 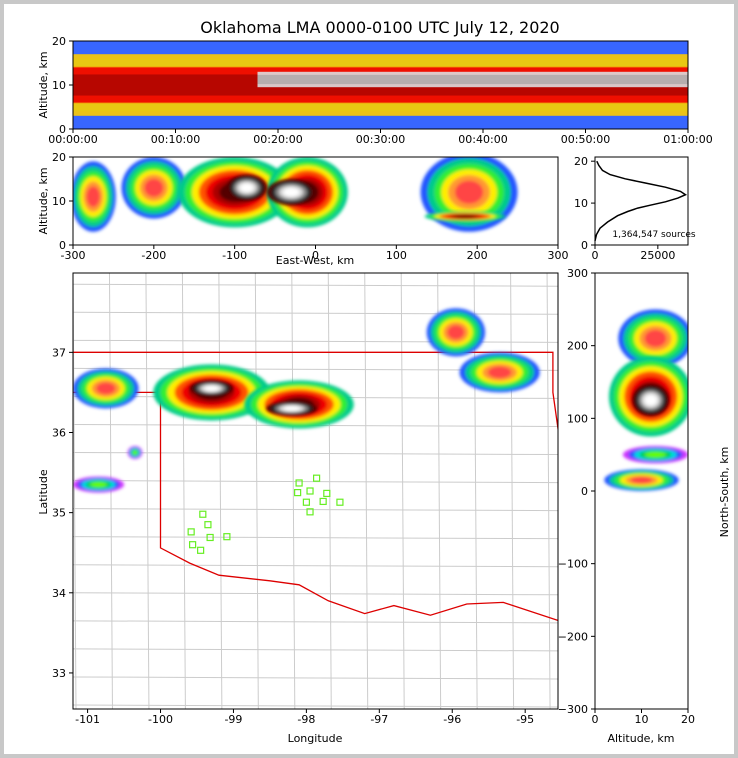 What do you see at coordinates (277, 139) in the screenshot?
I see `time-tick-label: 00:20:00` at bounding box center [277, 139].